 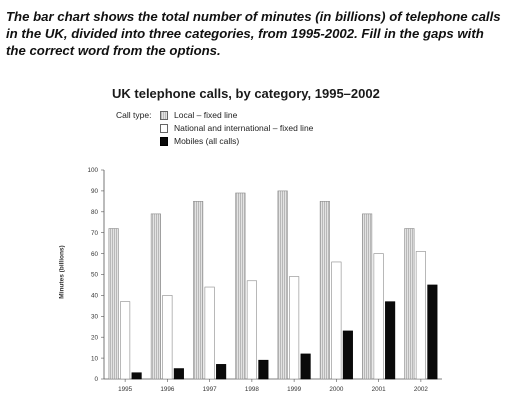 I want to click on y-tick-label: 70, so click(x=95, y=233).